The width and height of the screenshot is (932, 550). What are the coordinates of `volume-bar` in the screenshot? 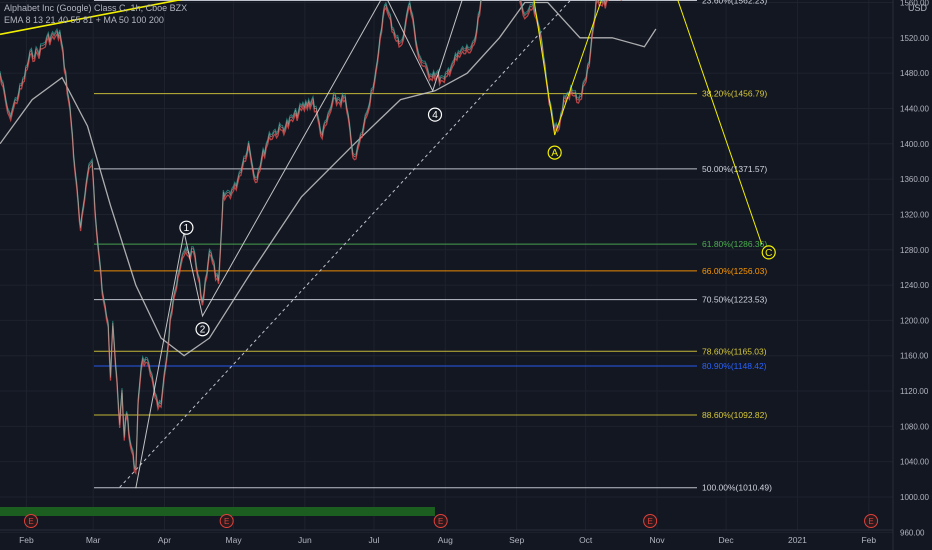 It's located at (217, 511).